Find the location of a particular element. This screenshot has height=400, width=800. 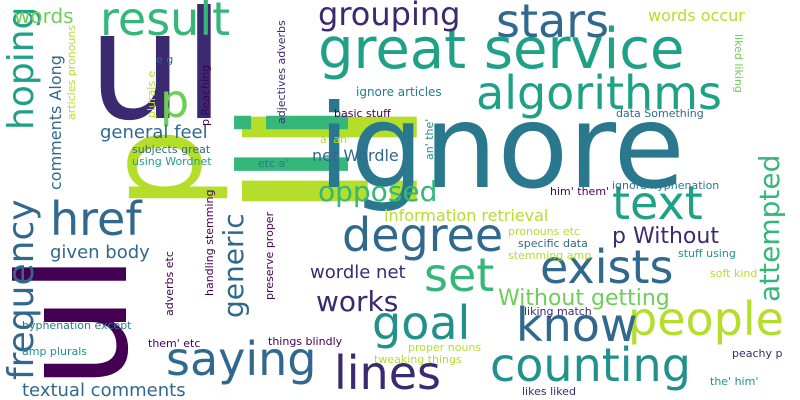

cloud-word-net-wordle: net Wordle is located at coordinates (355, 155).